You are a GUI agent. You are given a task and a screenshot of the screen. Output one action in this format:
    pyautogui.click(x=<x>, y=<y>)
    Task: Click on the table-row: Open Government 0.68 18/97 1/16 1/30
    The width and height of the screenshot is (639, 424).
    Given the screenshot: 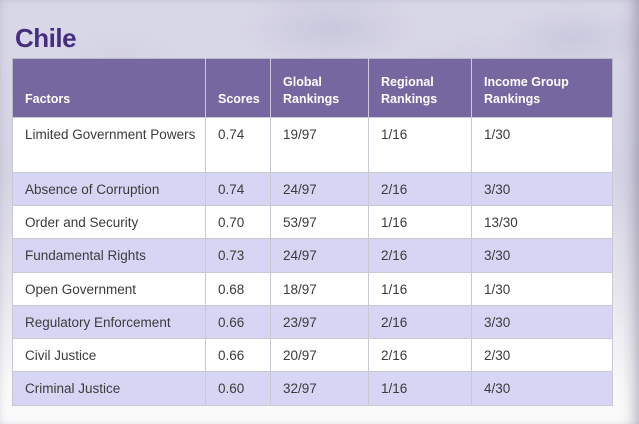 What is the action you would take?
    pyautogui.click(x=312, y=288)
    